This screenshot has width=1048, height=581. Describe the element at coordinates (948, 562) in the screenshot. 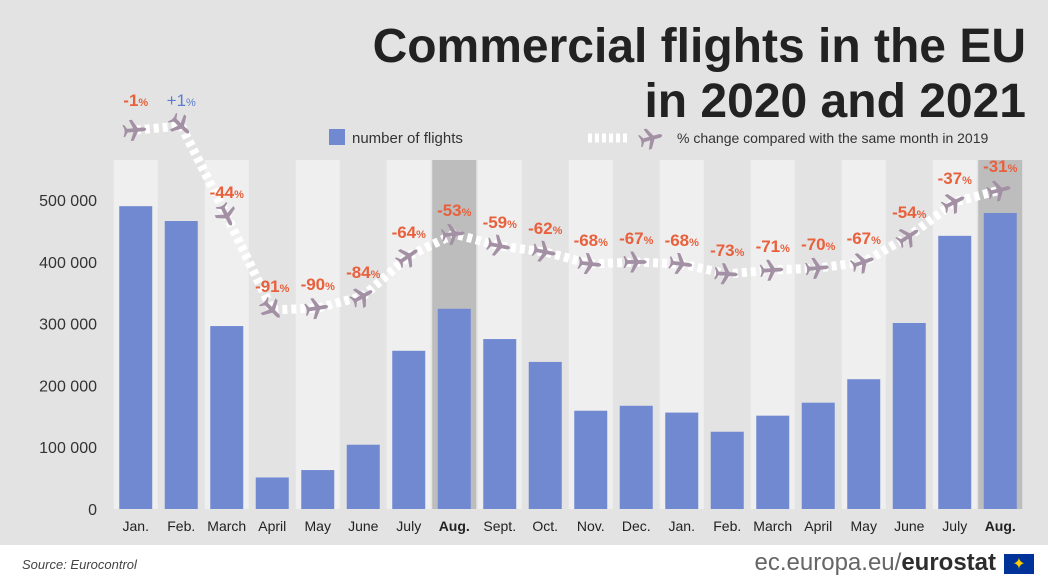

I see `brand-suffix: eurostat` at that location.